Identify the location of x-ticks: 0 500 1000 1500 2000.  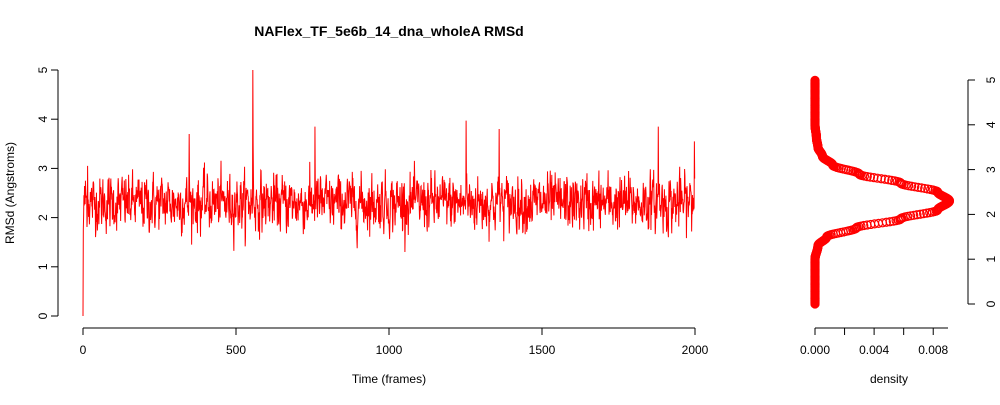
(394, 342).